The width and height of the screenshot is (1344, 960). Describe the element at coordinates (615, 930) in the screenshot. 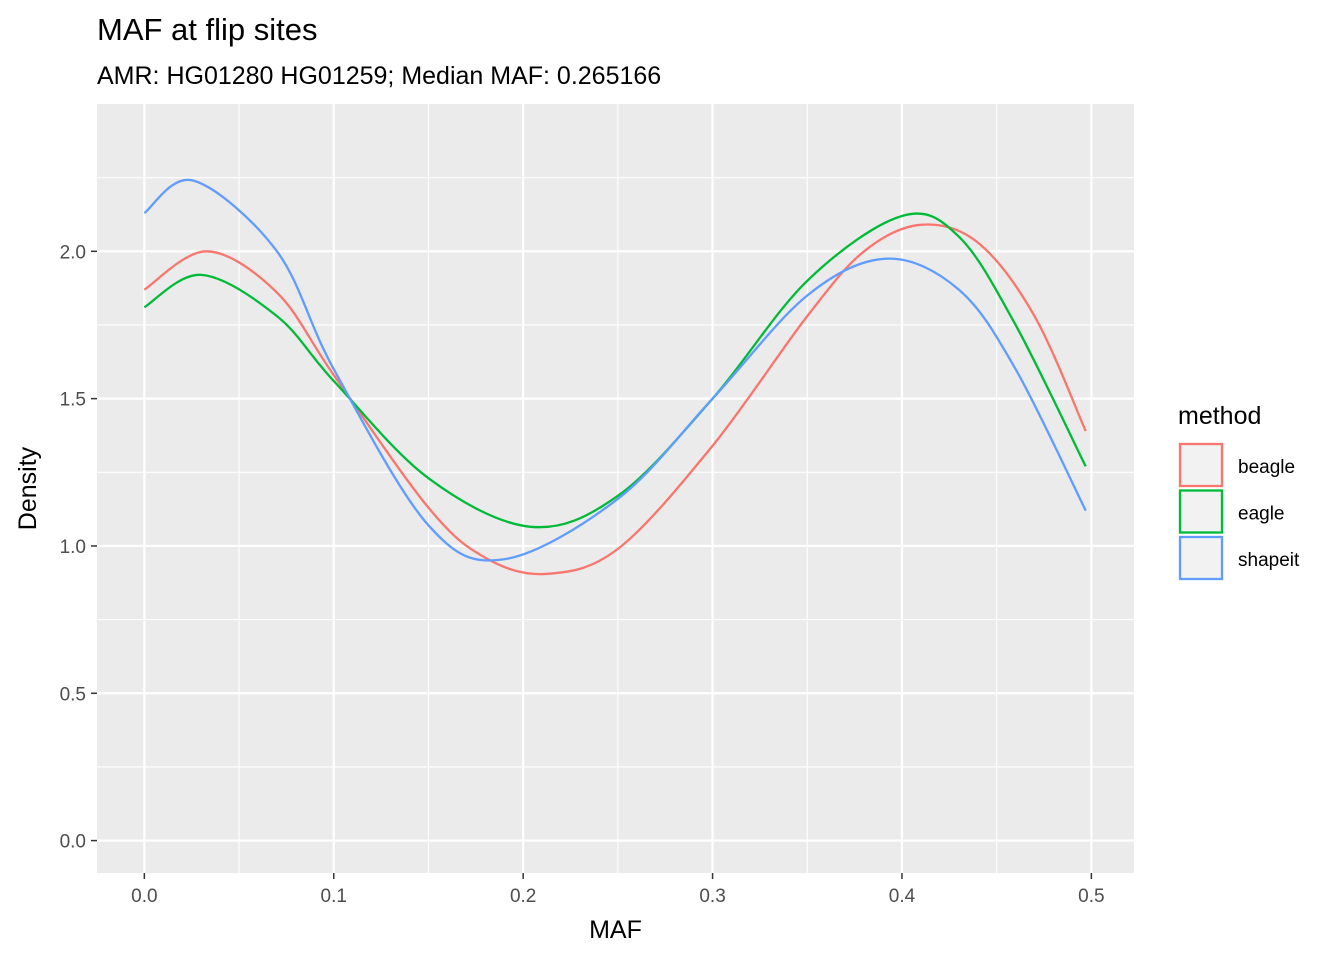

I see `x-axis-title: MAF` at that location.